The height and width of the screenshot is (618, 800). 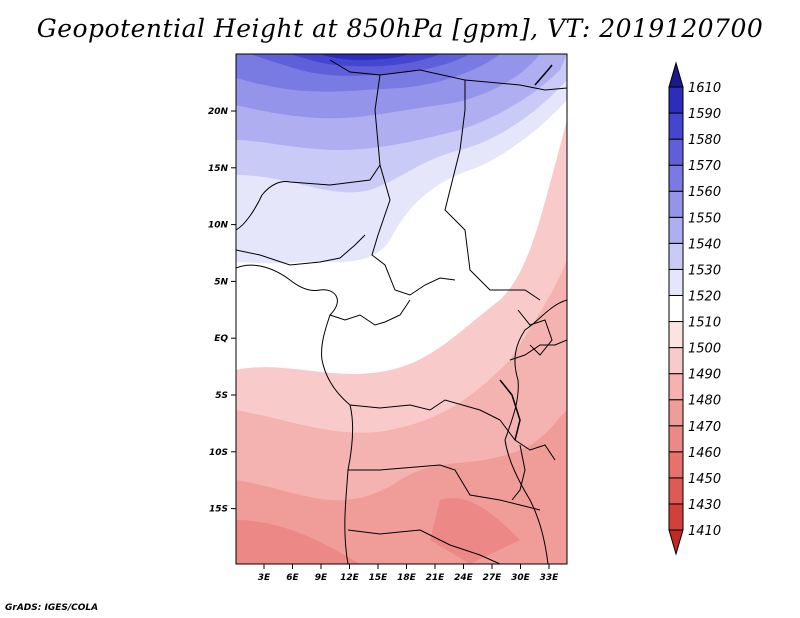 I want to click on lat-tick-label: 10S, so click(x=218, y=453).